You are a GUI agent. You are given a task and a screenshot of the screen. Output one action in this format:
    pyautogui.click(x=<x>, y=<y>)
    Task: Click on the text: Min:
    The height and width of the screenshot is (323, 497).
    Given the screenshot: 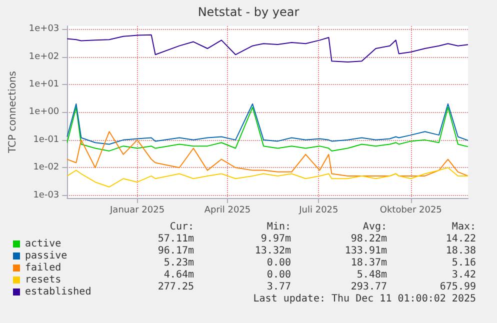 What is the action you would take?
    pyautogui.click(x=279, y=227)
    